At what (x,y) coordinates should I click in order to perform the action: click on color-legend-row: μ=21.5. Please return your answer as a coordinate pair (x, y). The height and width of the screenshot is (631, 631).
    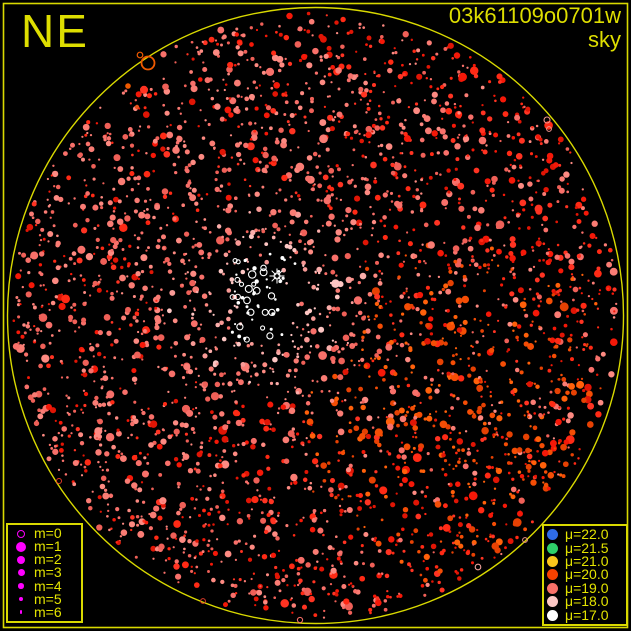
    Looking at the image, I should click on (586, 547).